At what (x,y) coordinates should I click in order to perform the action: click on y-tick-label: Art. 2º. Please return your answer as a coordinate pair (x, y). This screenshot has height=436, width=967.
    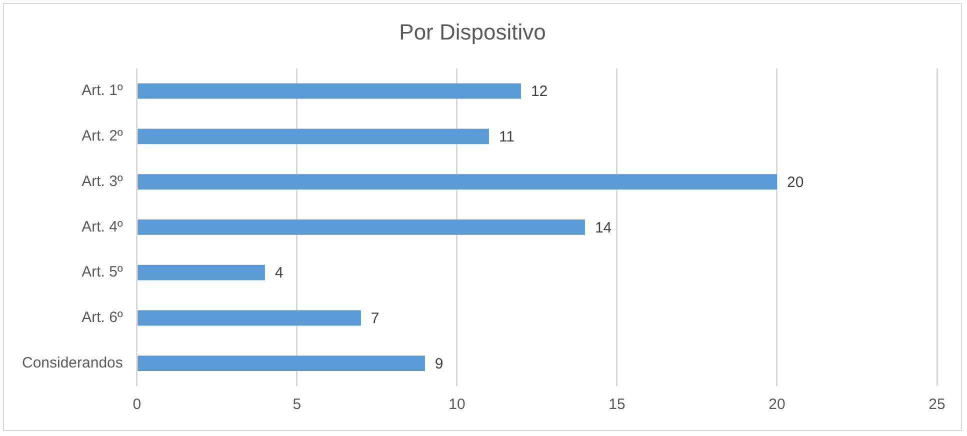
    Looking at the image, I should click on (103, 136).